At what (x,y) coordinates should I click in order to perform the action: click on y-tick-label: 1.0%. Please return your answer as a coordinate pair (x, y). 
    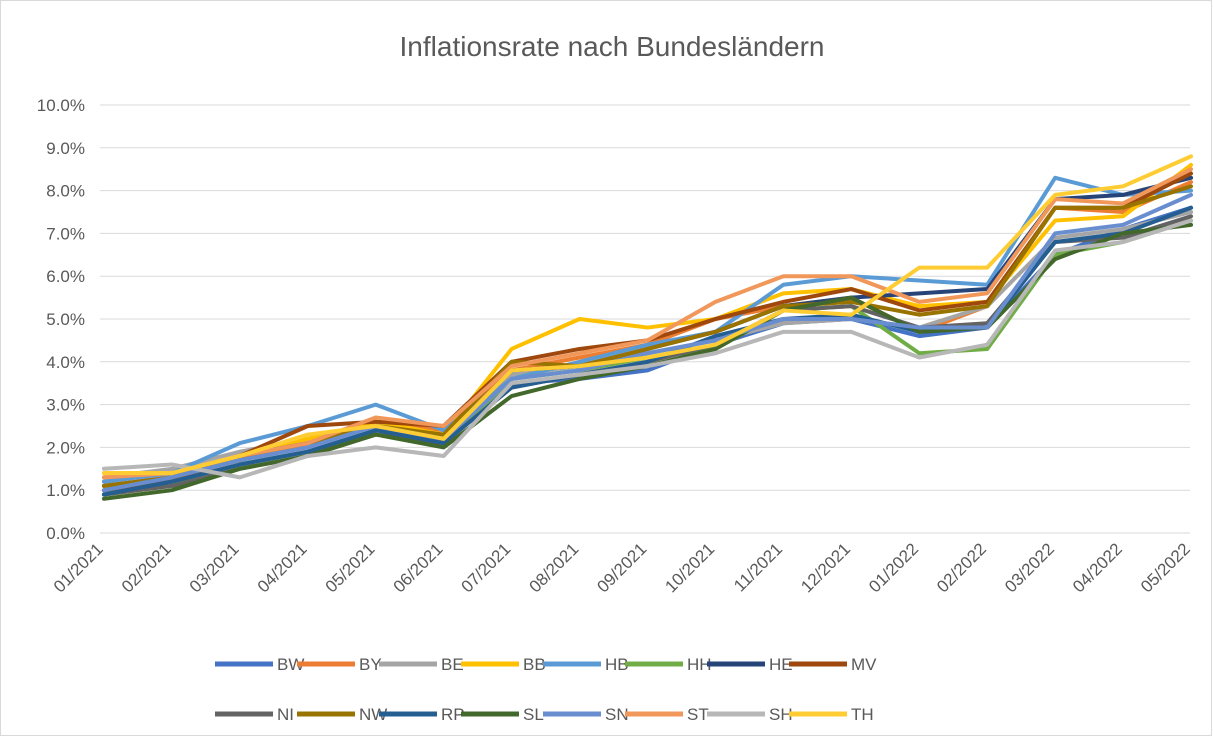
    Looking at the image, I should click on (65, 490).